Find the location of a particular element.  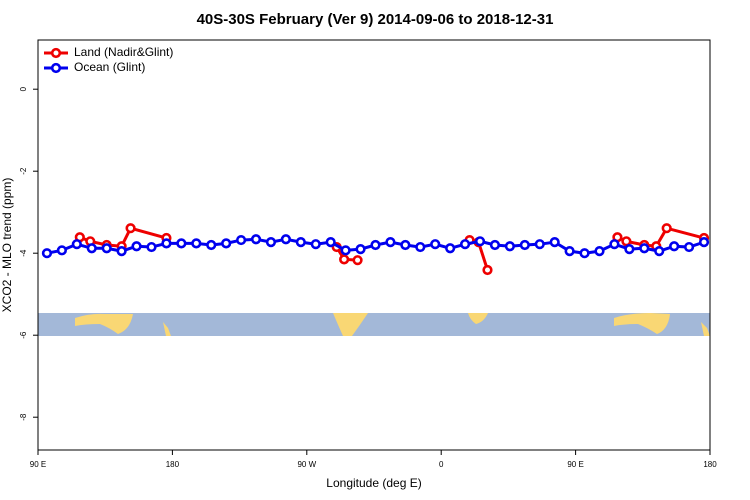

map-strip is located at coordinates (374, 324).